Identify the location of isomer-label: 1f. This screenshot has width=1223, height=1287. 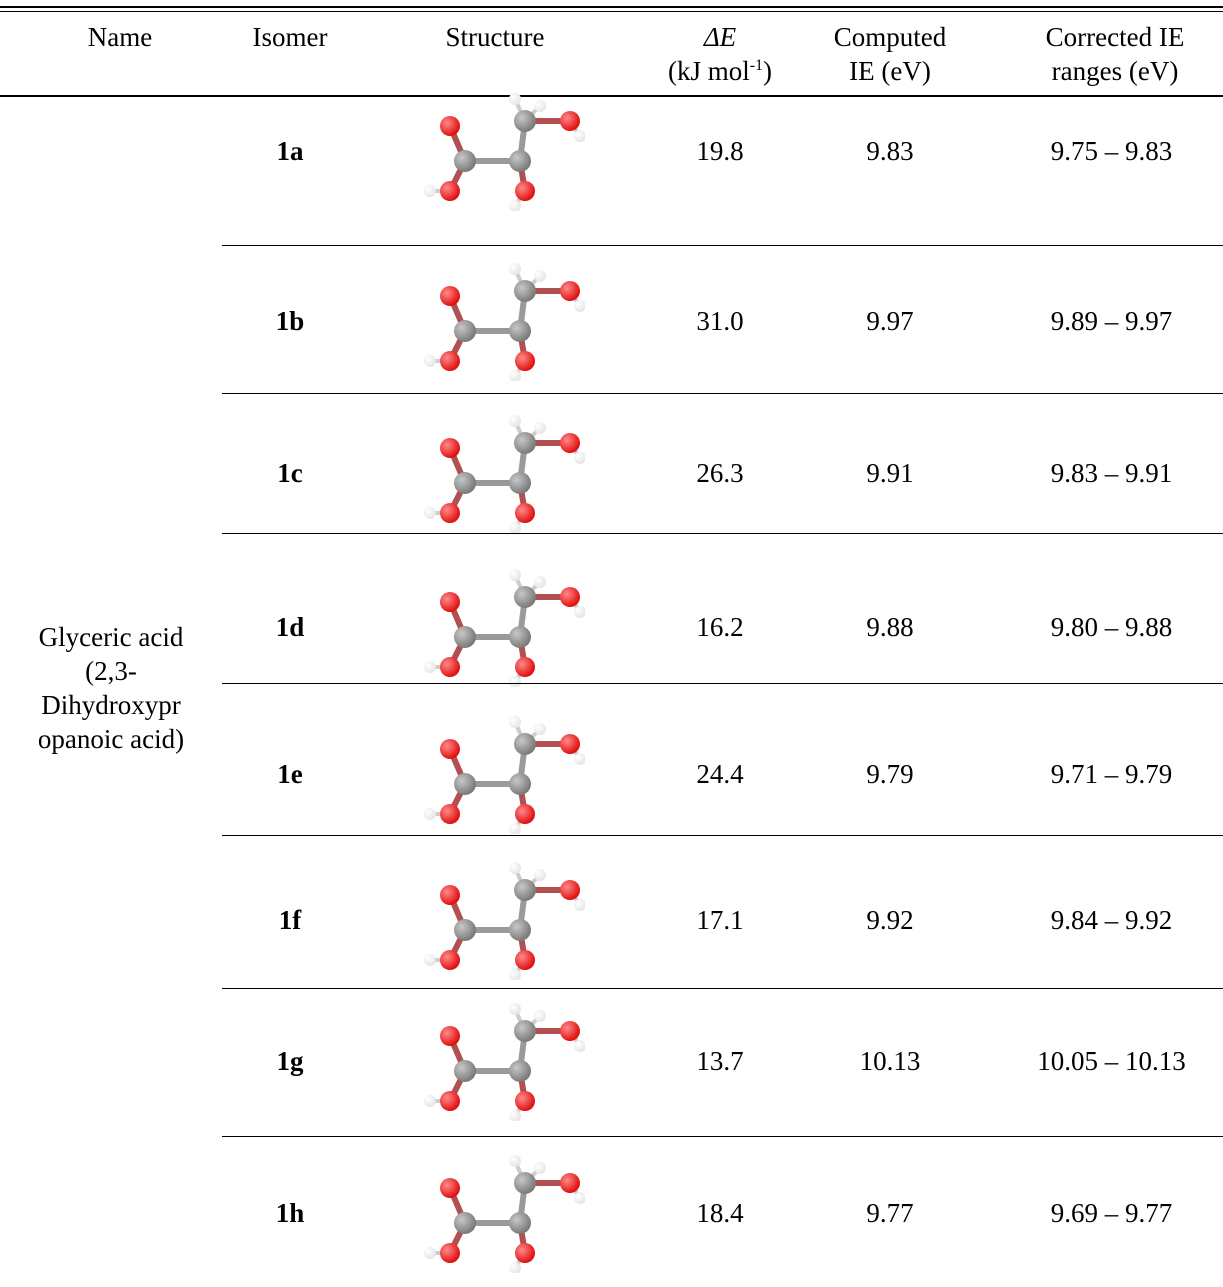
(290, 920).